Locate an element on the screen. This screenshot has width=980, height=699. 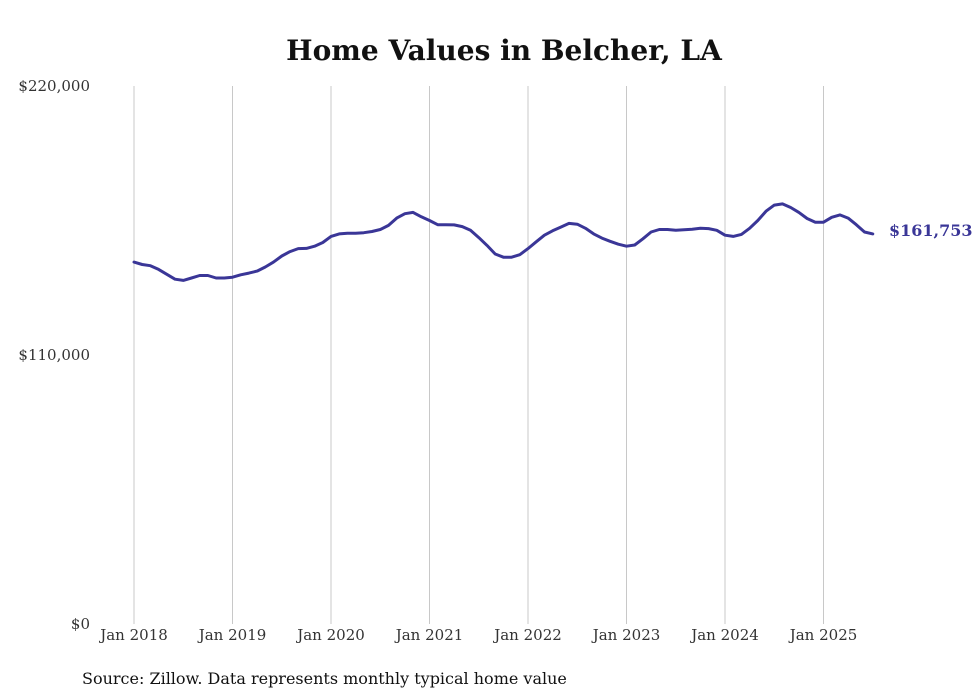
x-tick-label: Jan 2020 is located at coordinates (330, 635).